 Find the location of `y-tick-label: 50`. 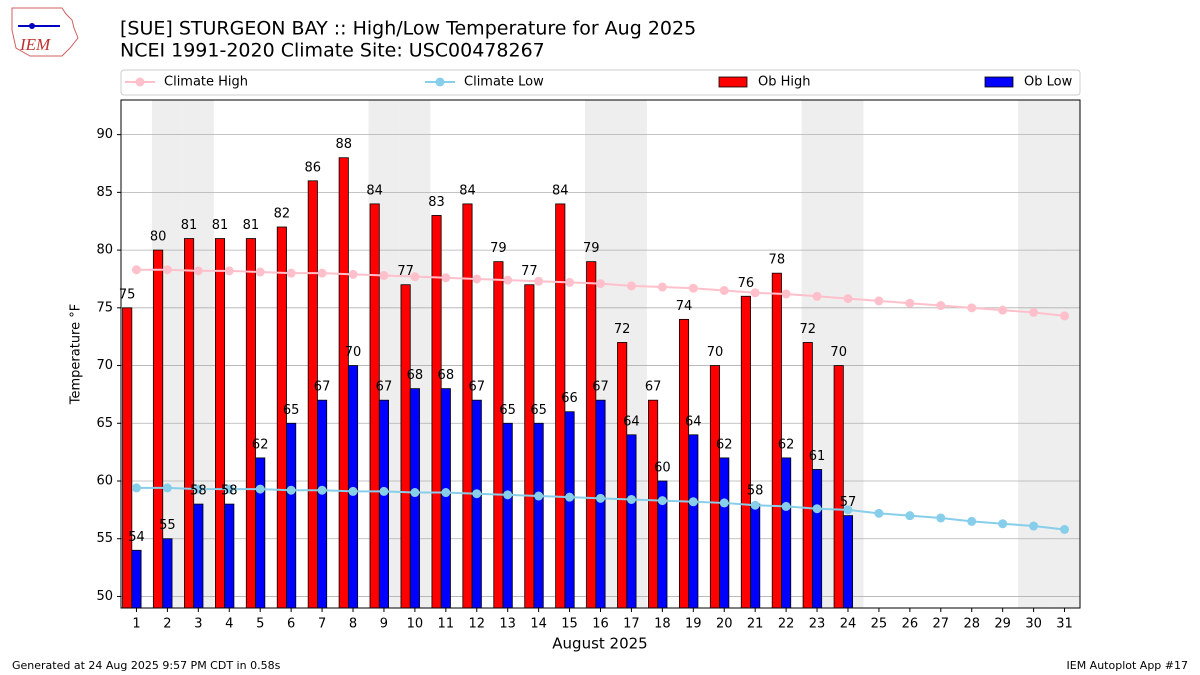

y-tick-label: 50 is located at coordinates (104, 596).